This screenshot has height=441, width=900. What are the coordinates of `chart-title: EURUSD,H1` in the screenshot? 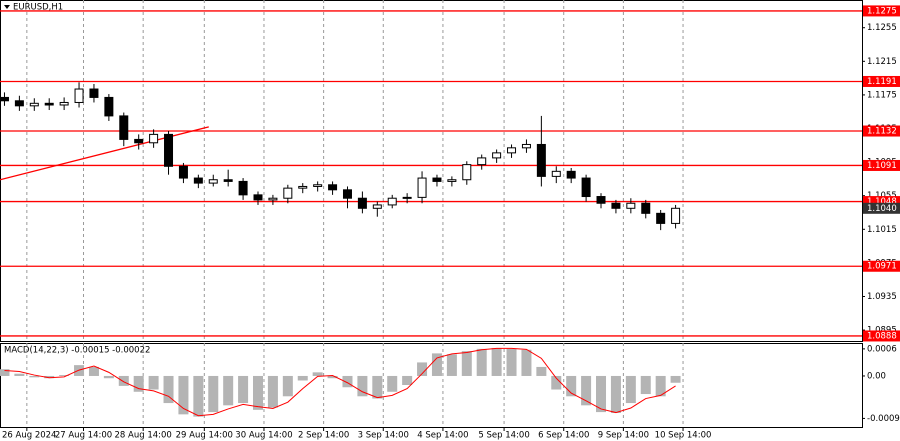 It's located at (38, 8).